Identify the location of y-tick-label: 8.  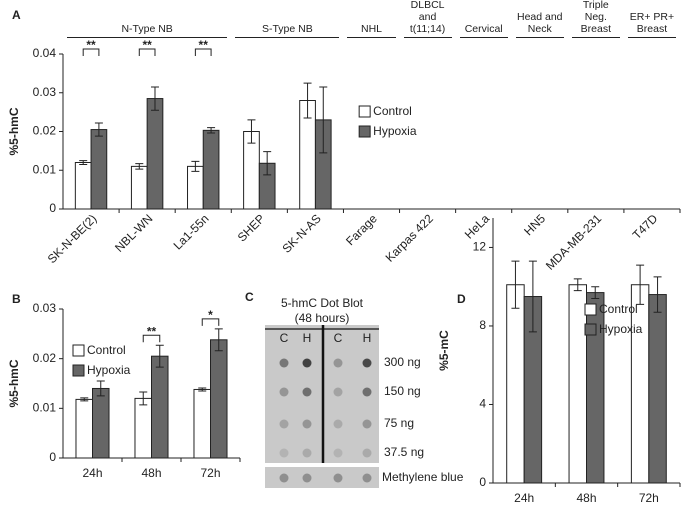
(482, 325).